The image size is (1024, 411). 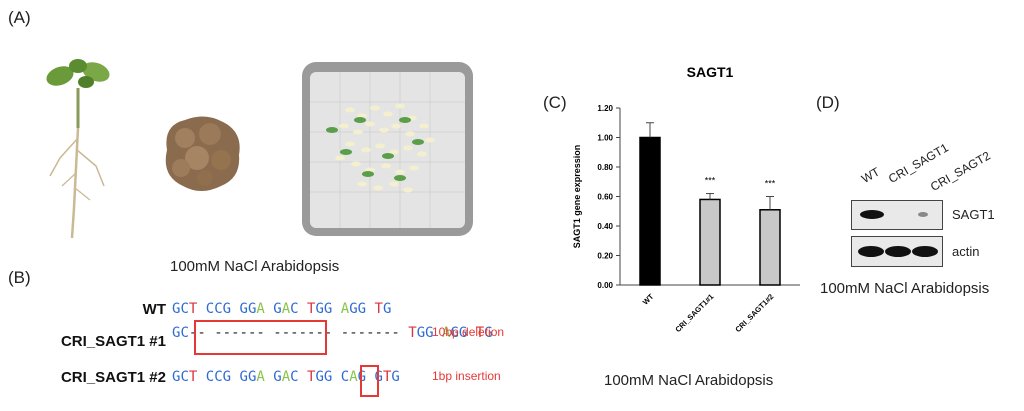 I want to click on blot-label-sagt1: SAGT1, so click(x=973, y=214).